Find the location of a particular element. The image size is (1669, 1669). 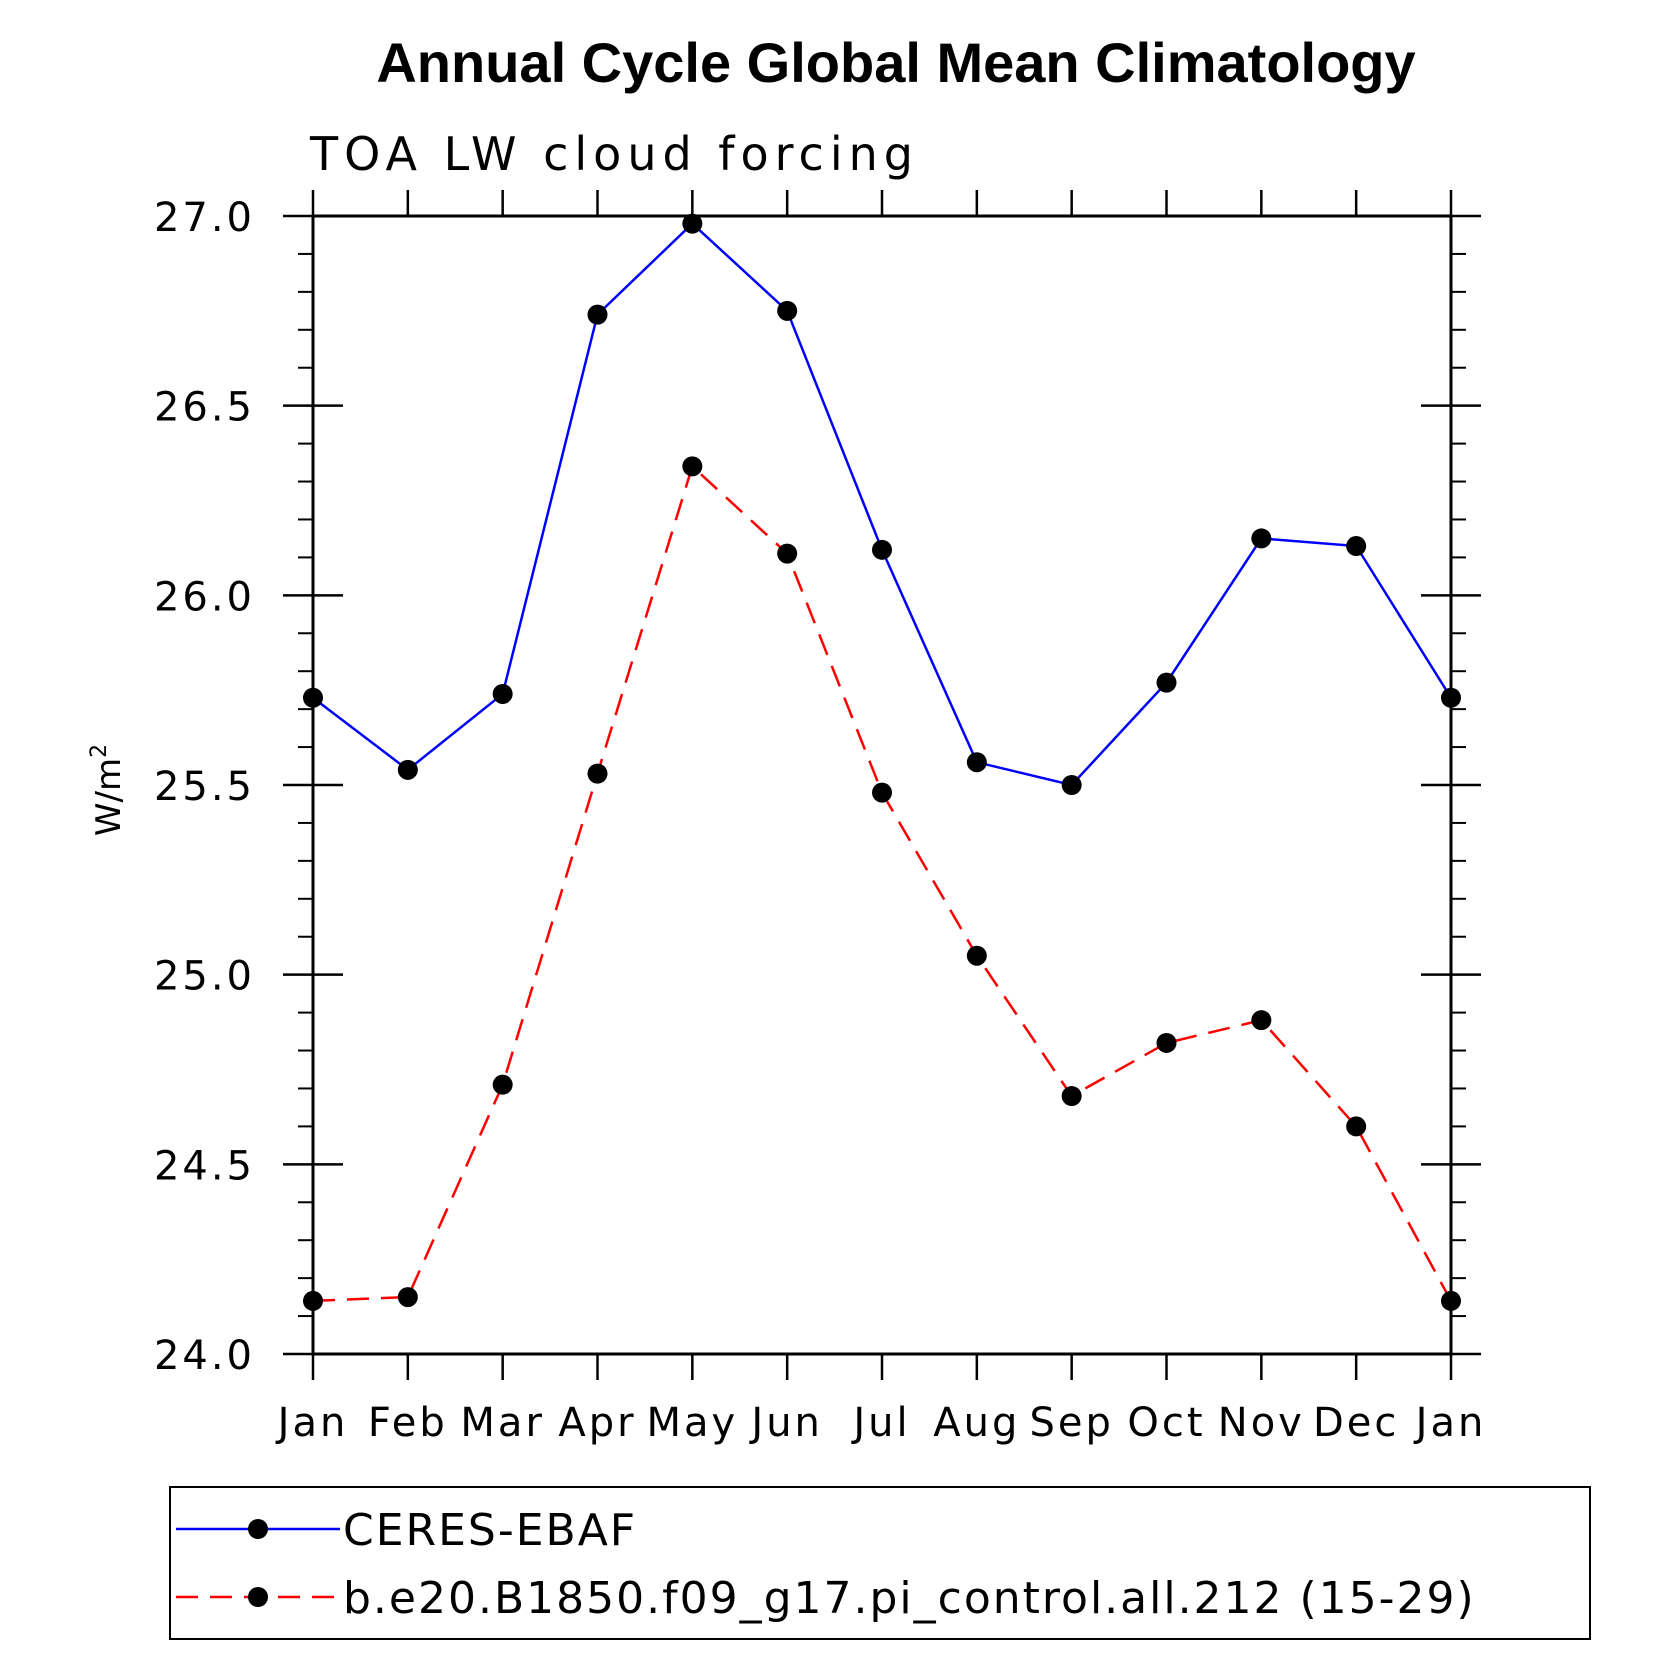

x-tick-label: Mar is located at coordinates (502, 1423).